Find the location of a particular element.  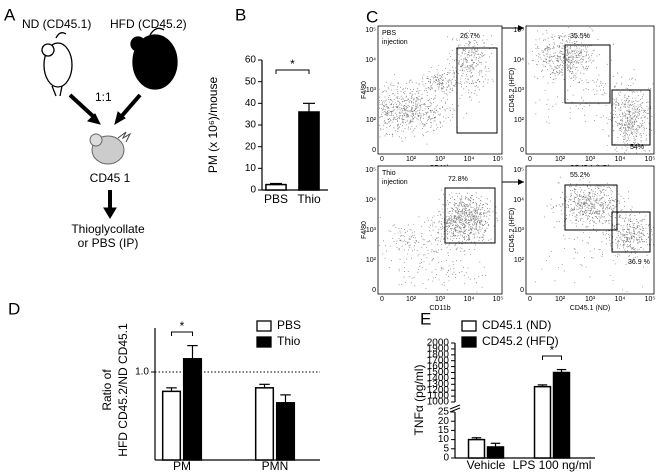

treatment-label: or PBS (IP) is located at coordinates (108, 243).